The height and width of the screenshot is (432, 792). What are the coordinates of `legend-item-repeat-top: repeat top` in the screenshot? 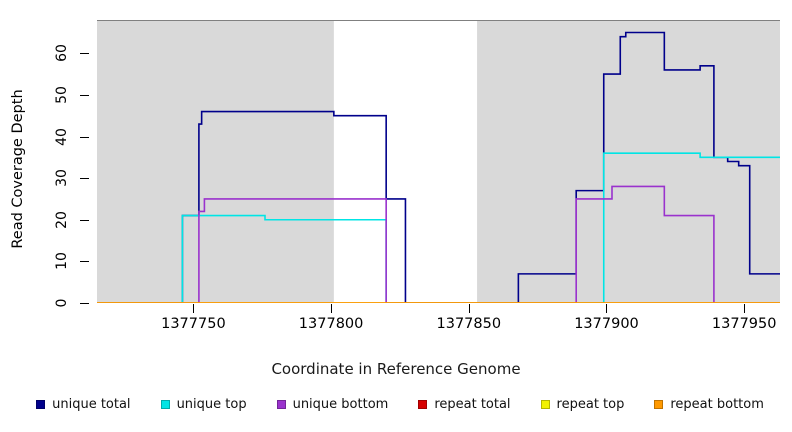 It's located at (582, 404).